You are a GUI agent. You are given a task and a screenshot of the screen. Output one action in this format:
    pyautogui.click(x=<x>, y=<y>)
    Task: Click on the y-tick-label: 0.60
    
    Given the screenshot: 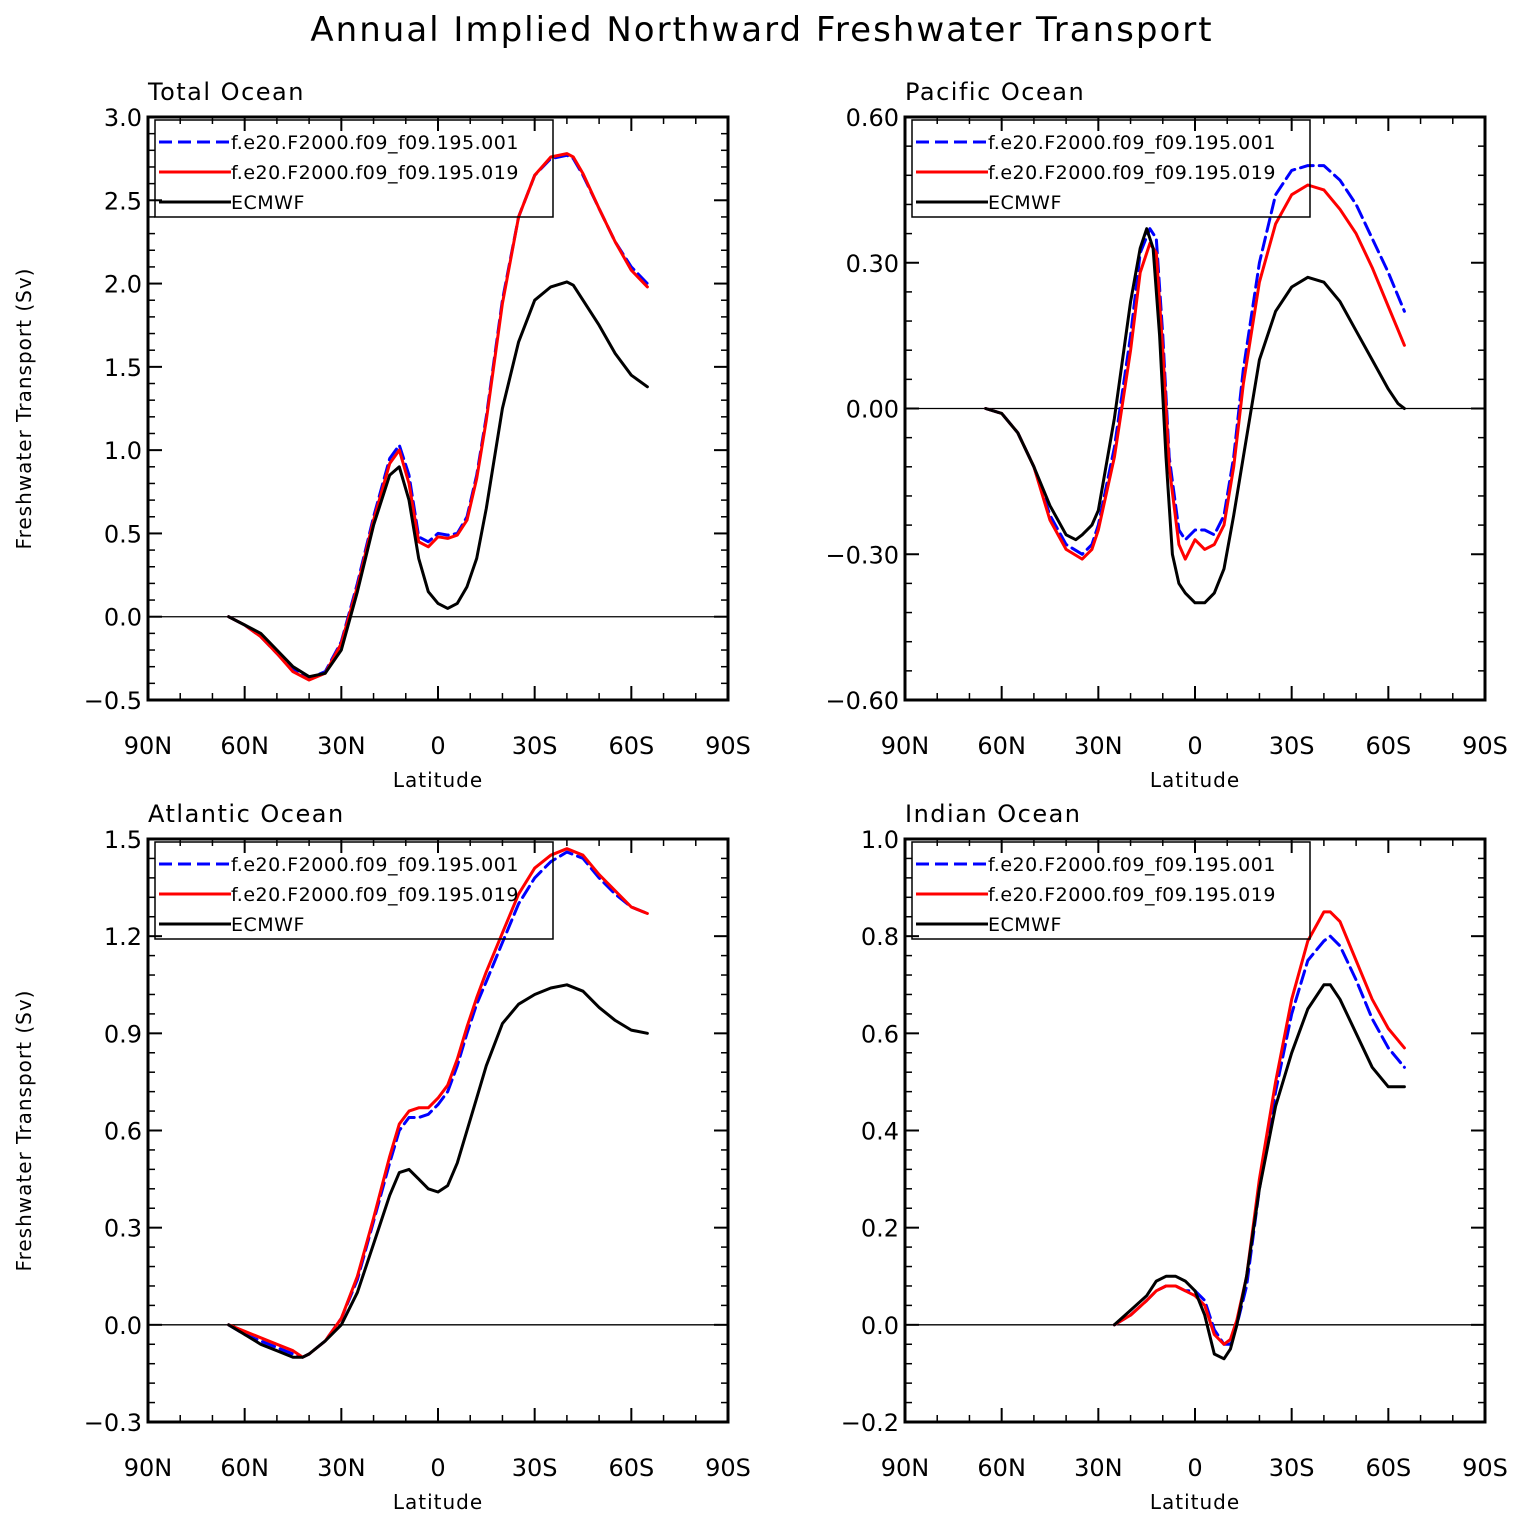 What is the action you would take?
    pyautogui.click(x=872, y=118)
    